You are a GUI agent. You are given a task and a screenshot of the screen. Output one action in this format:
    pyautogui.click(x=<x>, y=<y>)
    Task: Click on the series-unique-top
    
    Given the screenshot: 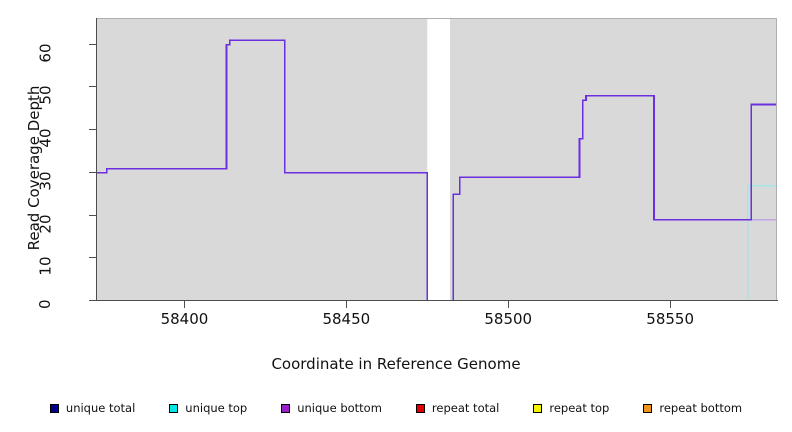 What is the action you would take?
    pyautogui.click(x=761, y=242)
    